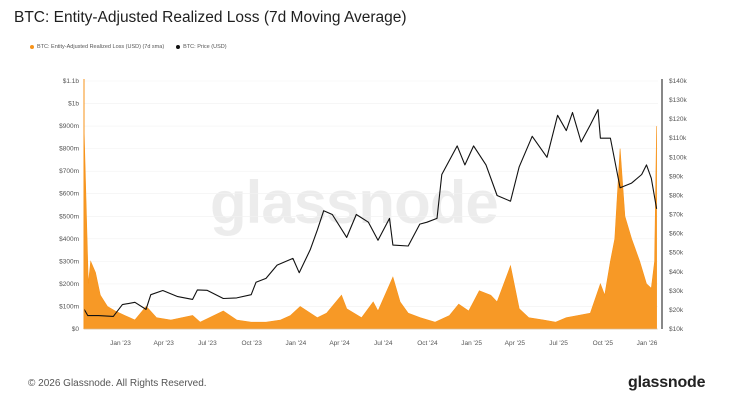 This screenshot has width=737, height=413. I want to click on y-right-tick-label: $10k, so click(676, 329).